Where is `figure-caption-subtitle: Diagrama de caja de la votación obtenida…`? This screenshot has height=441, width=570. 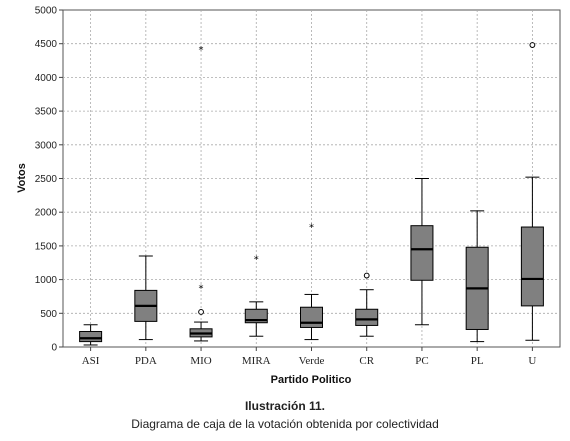
figure-caption-subtitle: Diagrama de caja de la votación obtenida… is located at coordinates (285, 424).